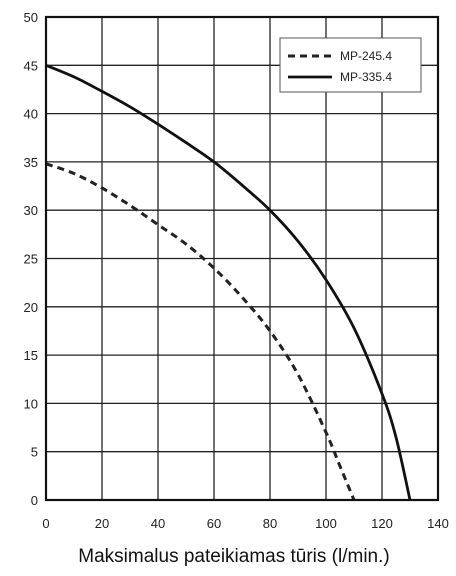 This screenshot has height=576, width=456. Describe the element at coordinates (366, 56) in the screenshot. I see `legend-label-mp-245-4: MP-245.4` at that location.